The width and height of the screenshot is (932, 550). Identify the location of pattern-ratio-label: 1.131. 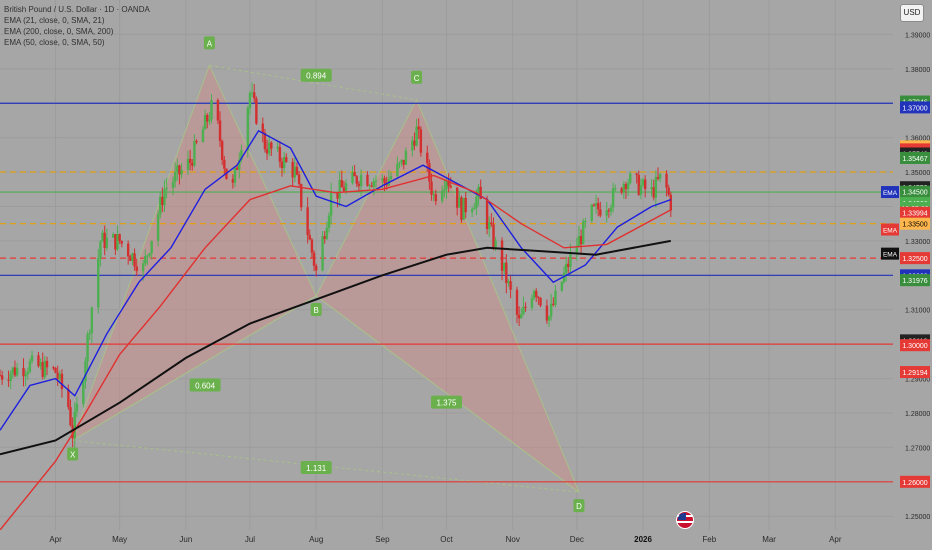
(316, 468).